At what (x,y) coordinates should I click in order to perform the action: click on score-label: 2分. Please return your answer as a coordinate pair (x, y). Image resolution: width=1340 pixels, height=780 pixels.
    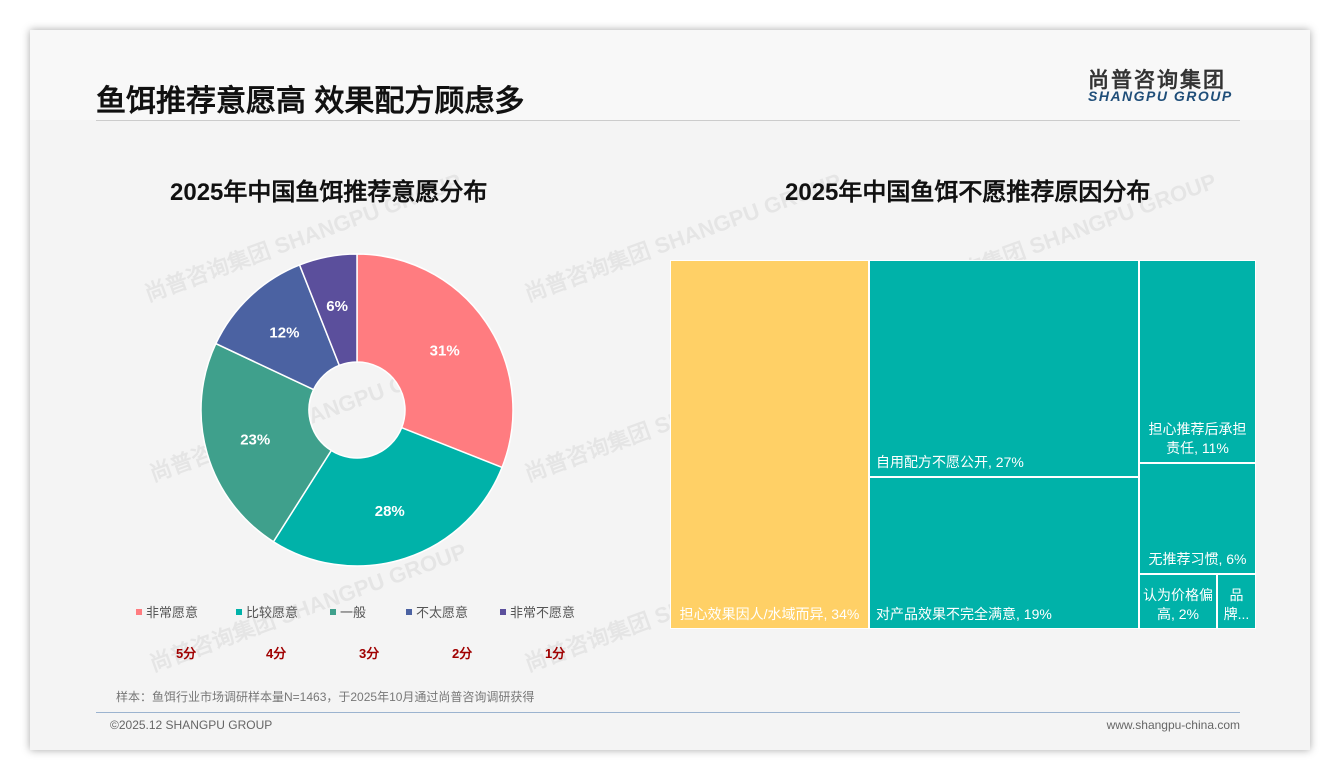
    Looking at the image, I should click on (462, 653).